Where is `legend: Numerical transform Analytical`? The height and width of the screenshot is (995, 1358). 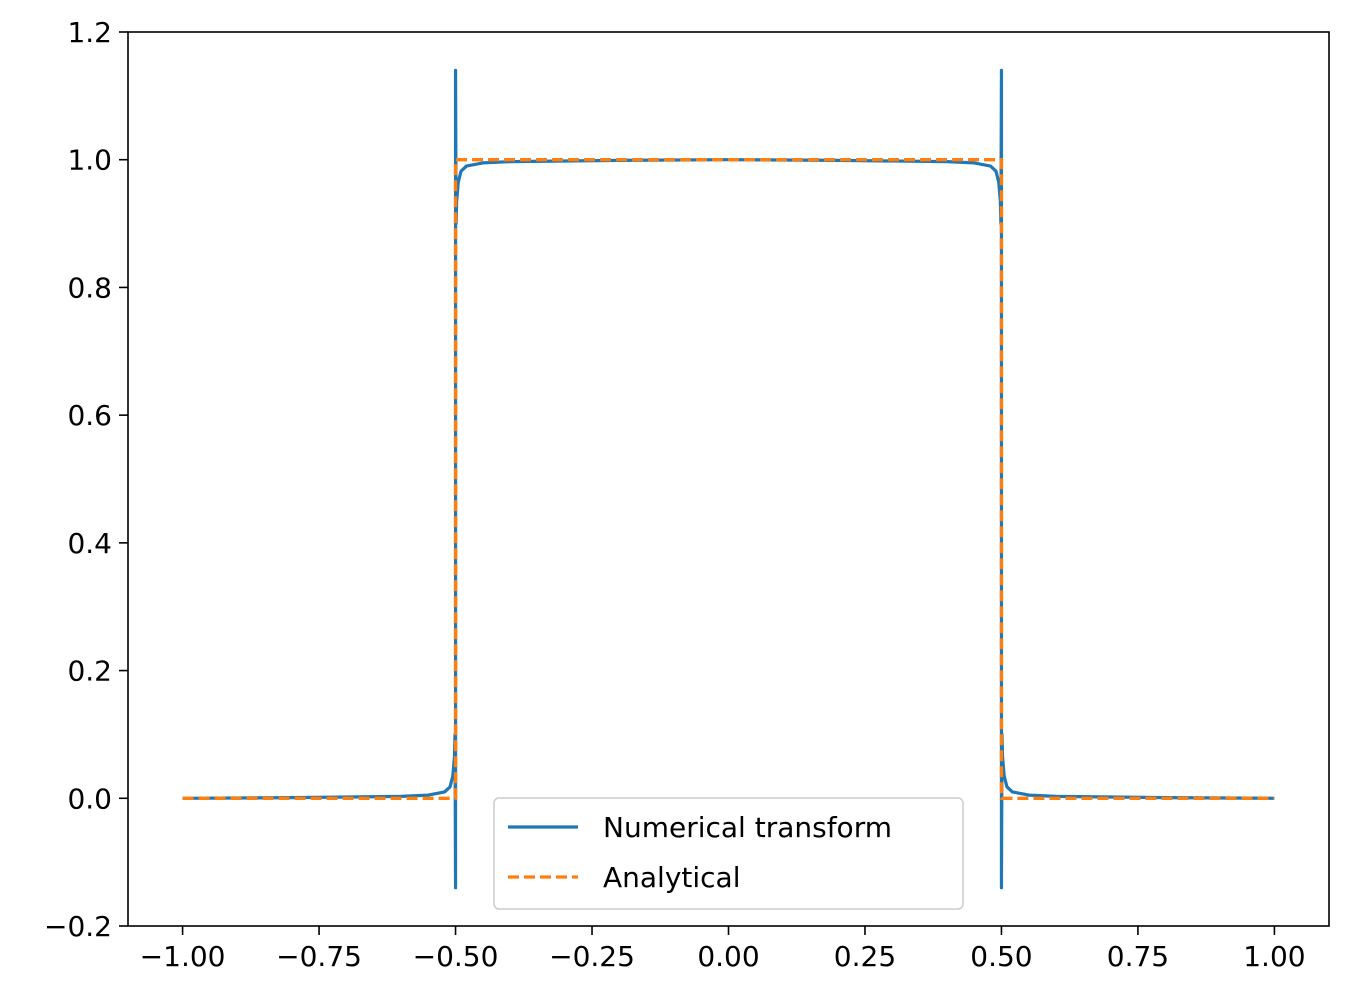
legend: Numerical transform Analytical is located at coordinates (728, 853).